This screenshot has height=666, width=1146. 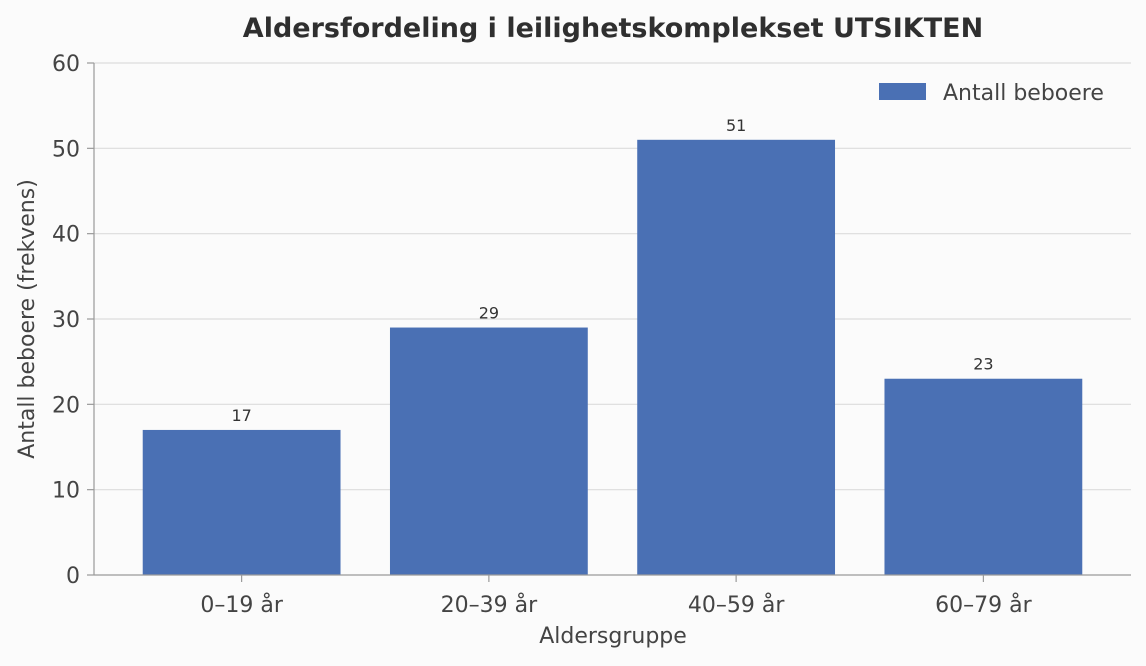 What do you see at coordinates (66, 64) in the screenshot?
I see `y-tick-label: 60` at bounding box center [66, 64].